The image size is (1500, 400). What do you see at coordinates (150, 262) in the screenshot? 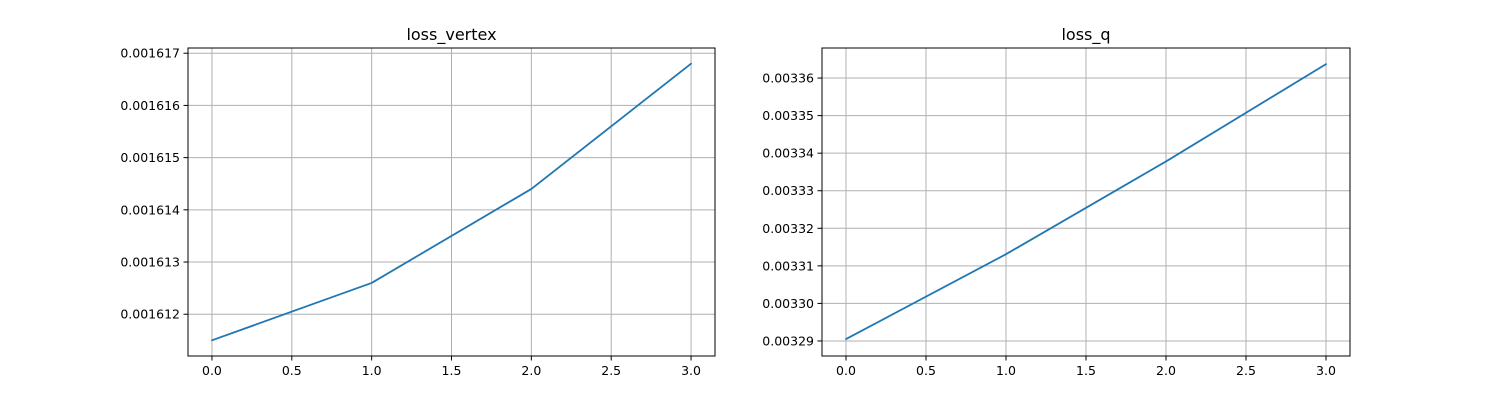
I see `y-tick-label: 0.001613` at bounding box center [150, 262].